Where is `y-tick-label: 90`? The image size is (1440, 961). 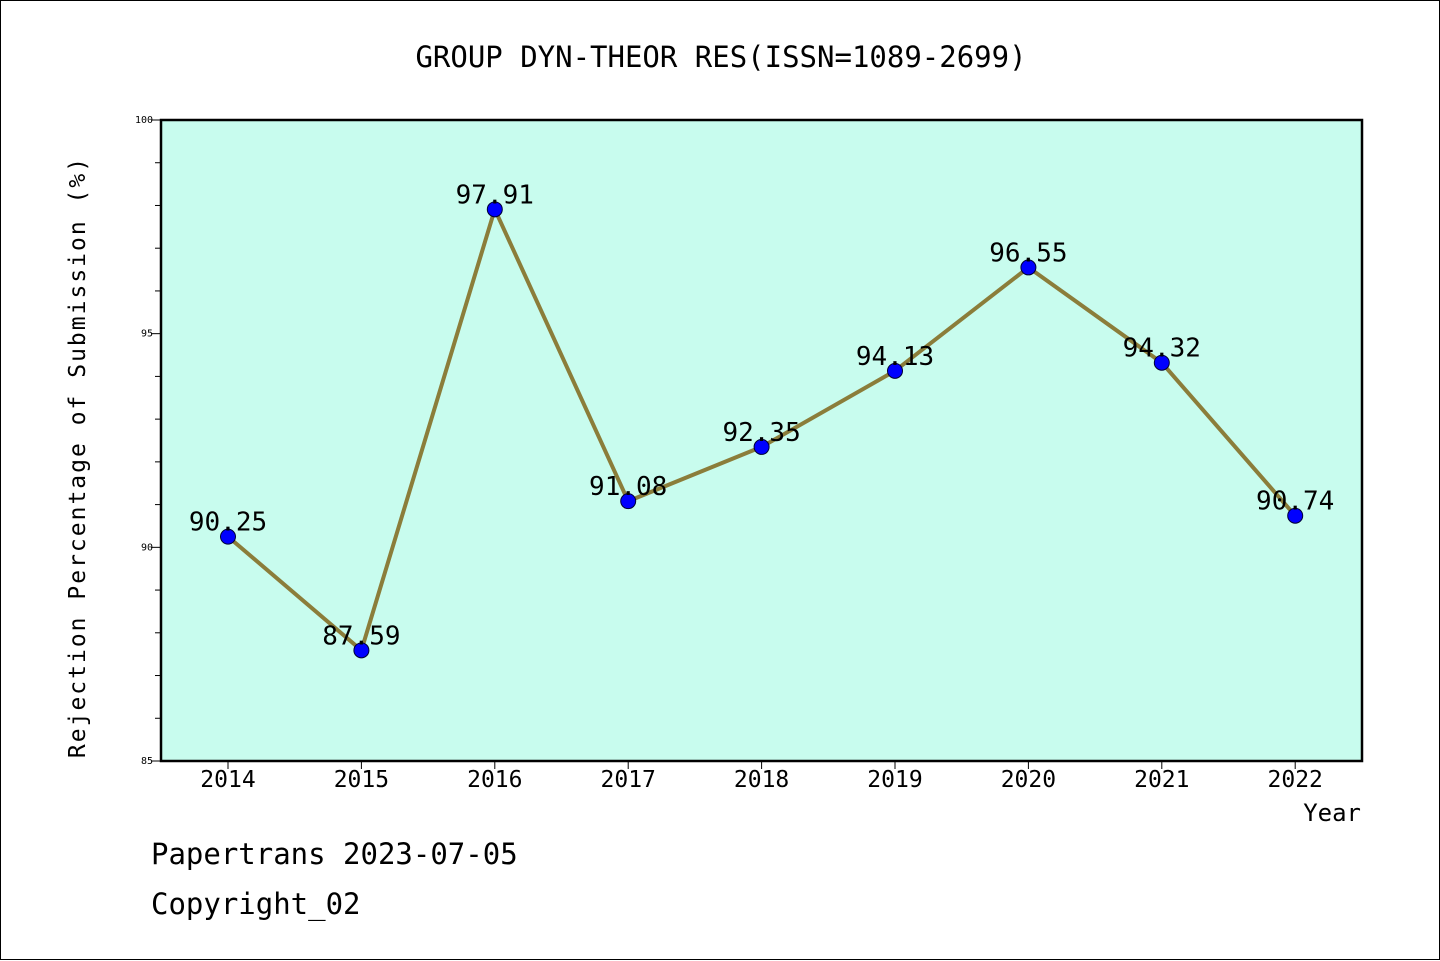
y-tick-label: 90 is located at coordinates (147, 547).